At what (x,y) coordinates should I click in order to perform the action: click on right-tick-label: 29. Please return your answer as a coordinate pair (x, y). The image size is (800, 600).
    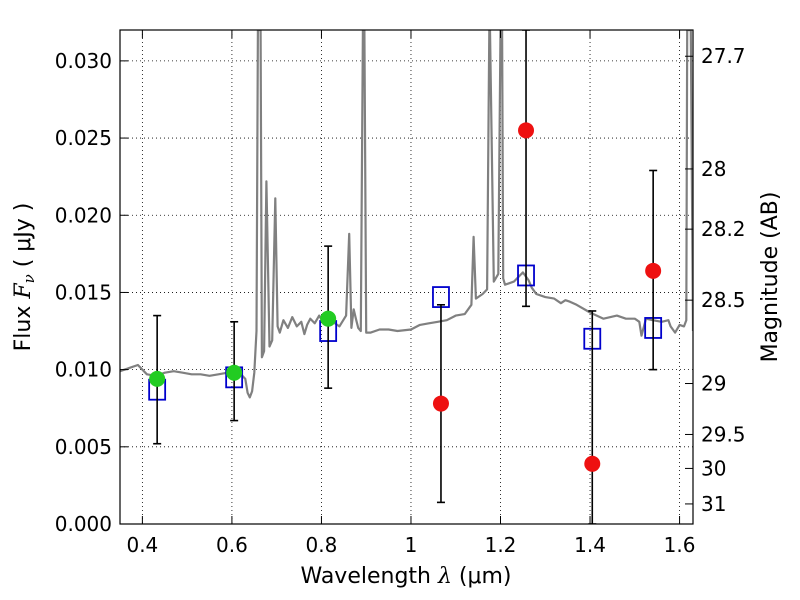
    Looking at the image, I should click on (713, 384).